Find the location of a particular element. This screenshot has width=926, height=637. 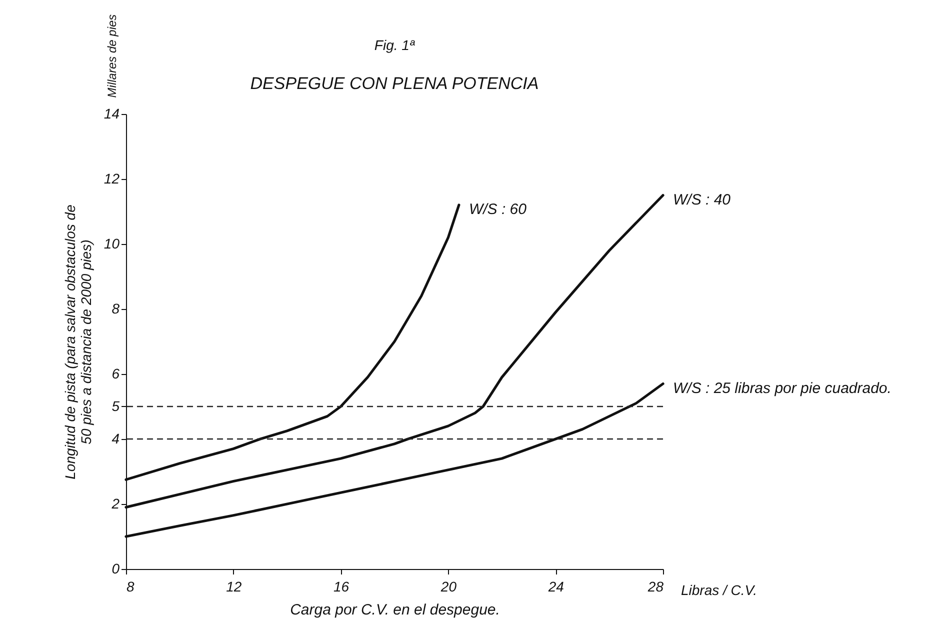

y-tick-label: 4 is located at coordinates (116, 438).